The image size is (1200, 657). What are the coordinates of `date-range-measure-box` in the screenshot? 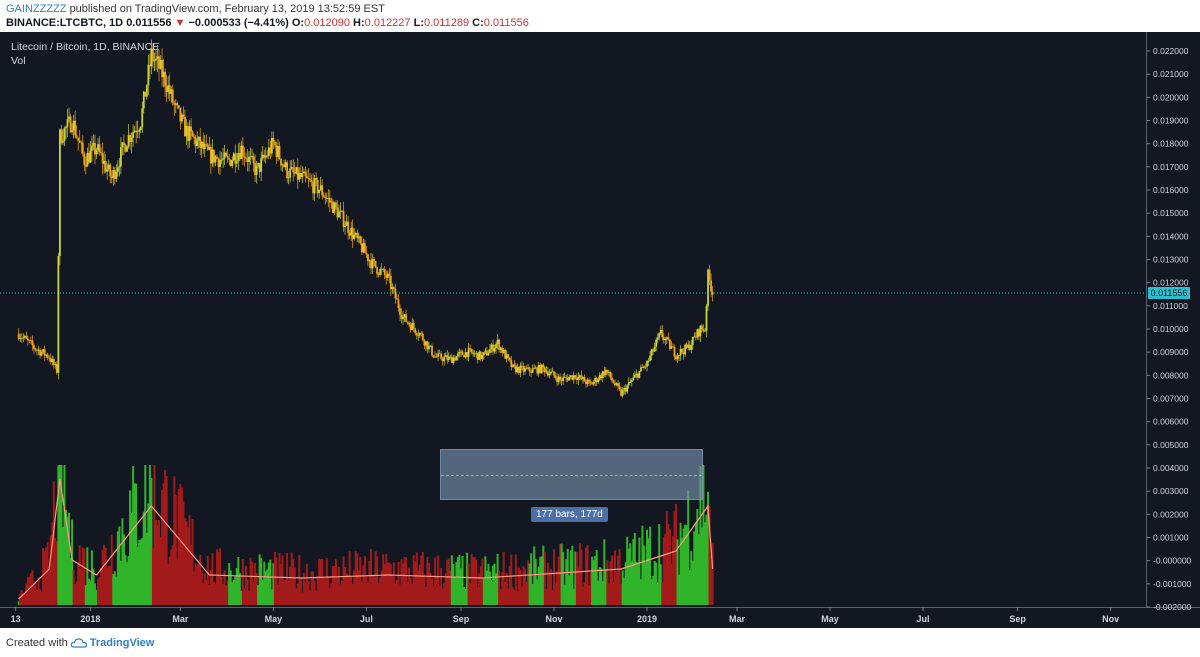 It's located at (571, 475).